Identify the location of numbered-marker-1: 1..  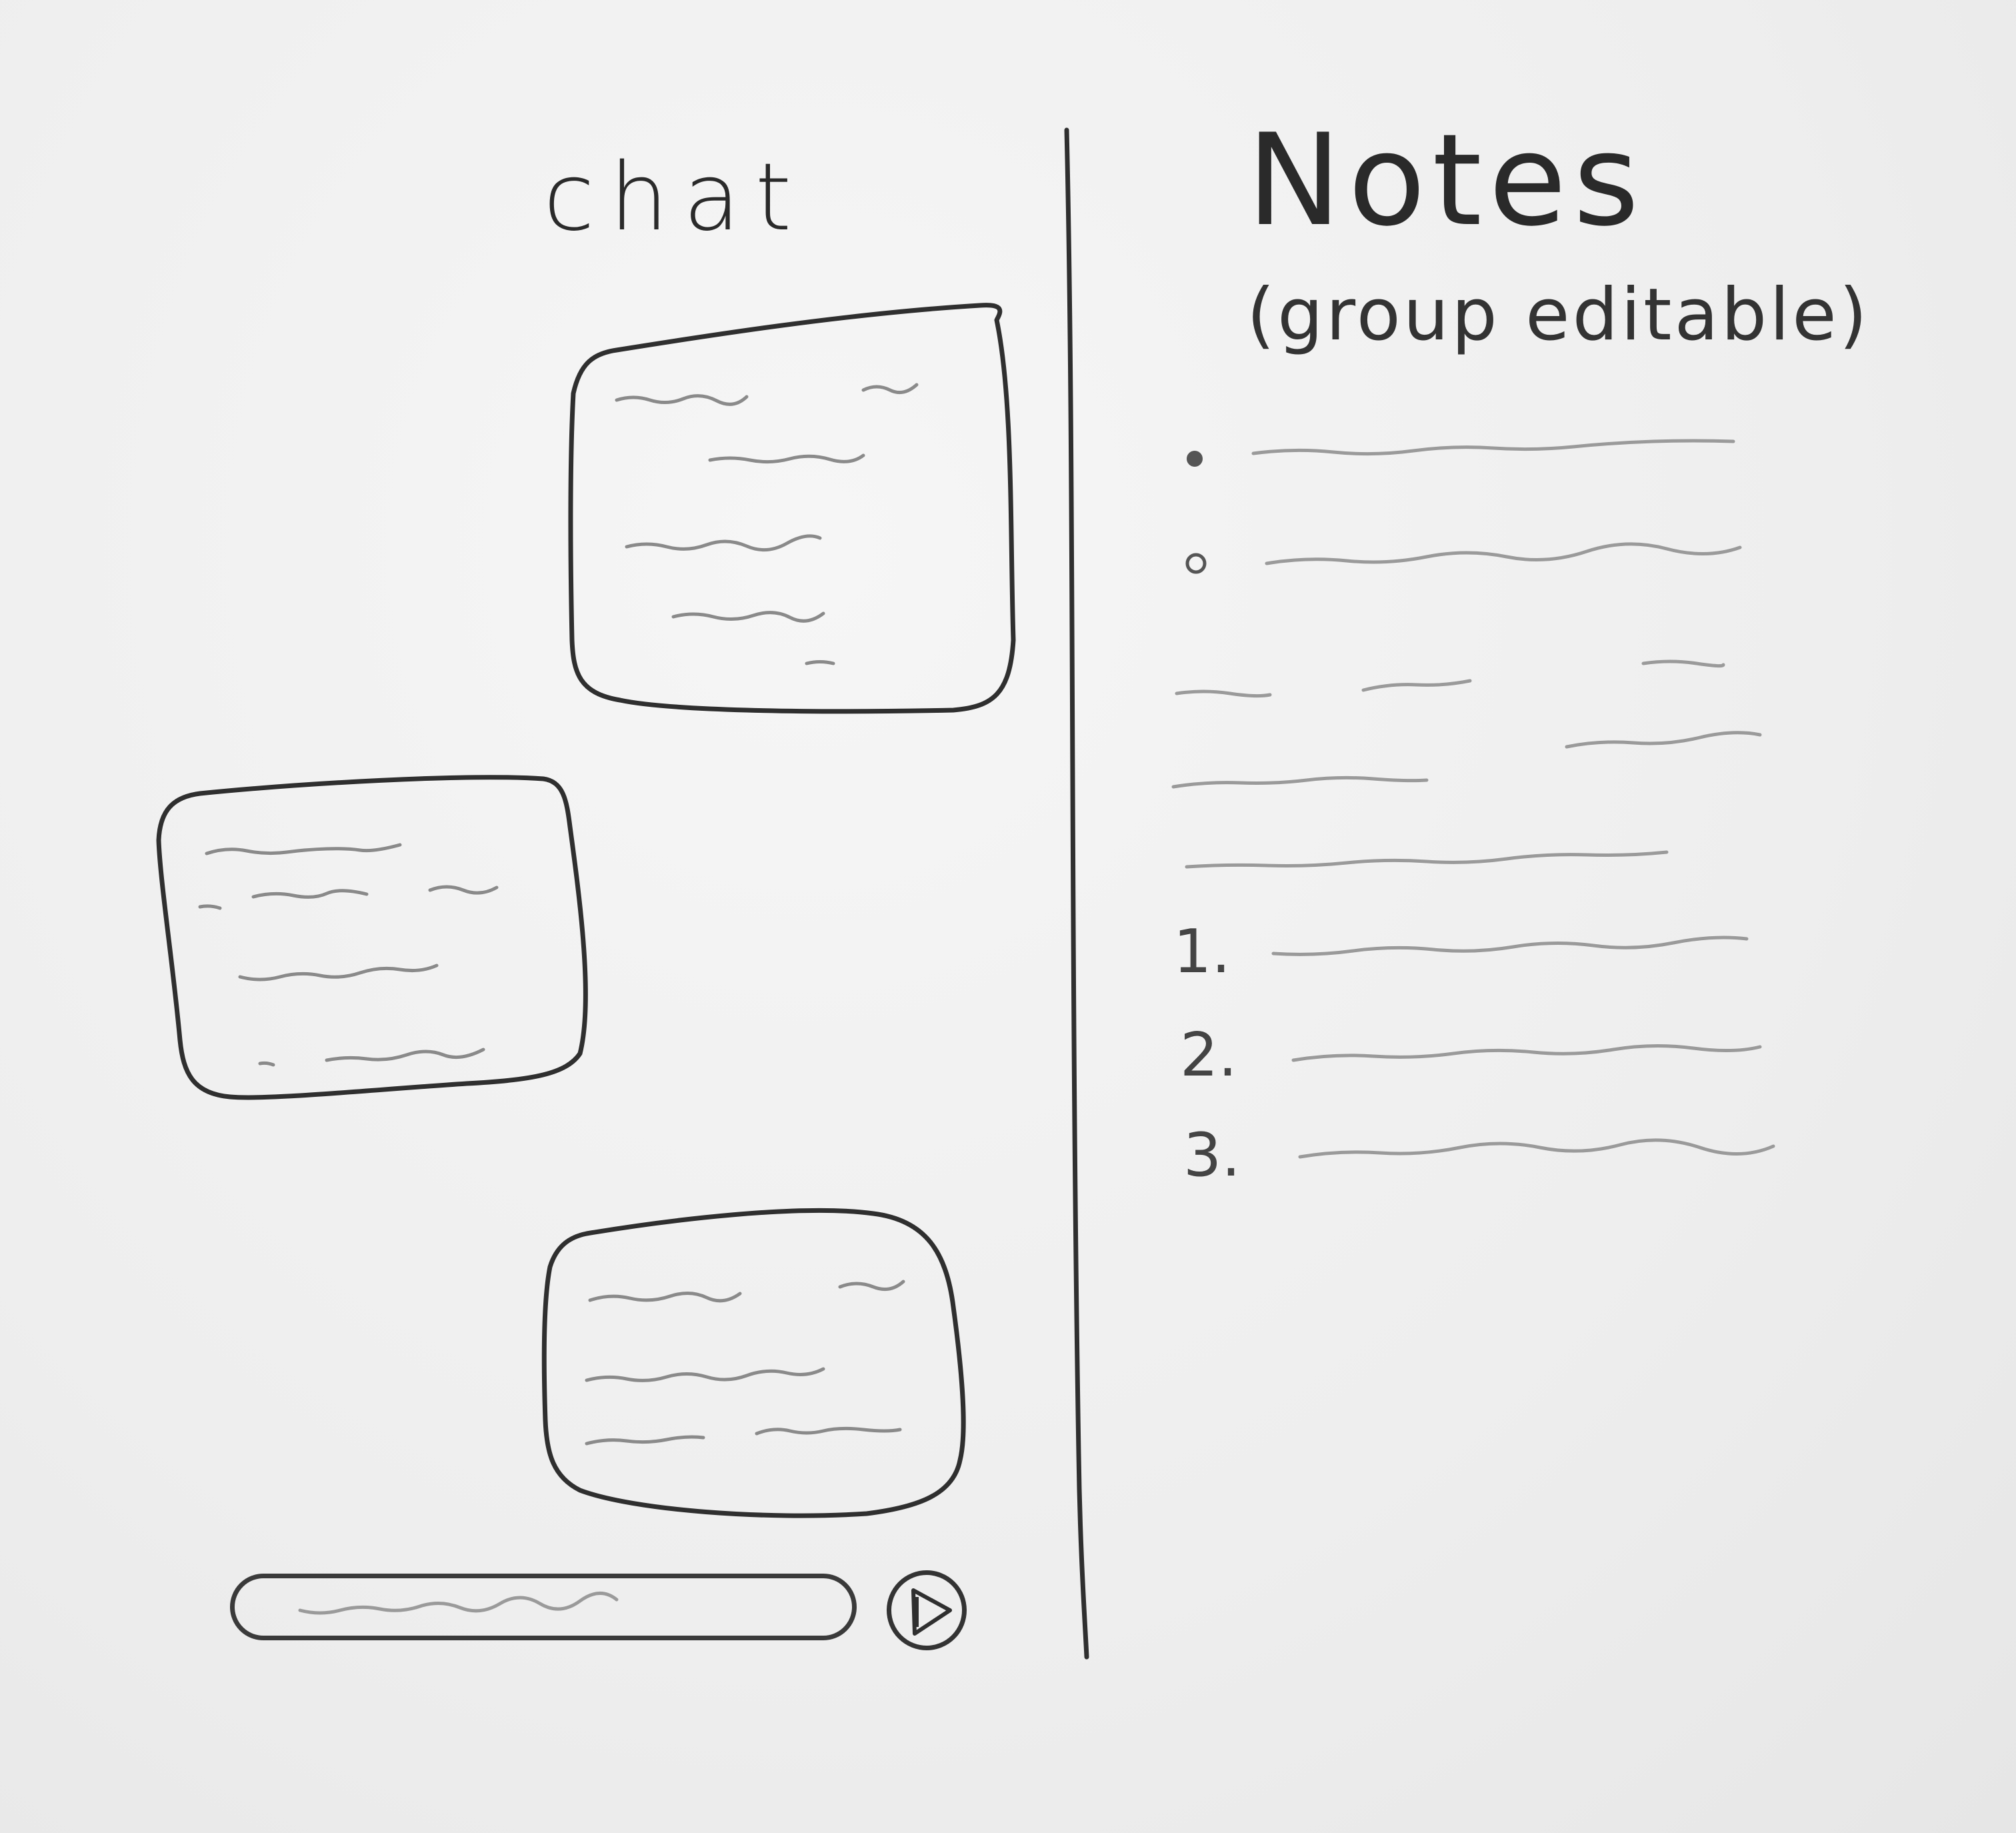
(1202, 952).